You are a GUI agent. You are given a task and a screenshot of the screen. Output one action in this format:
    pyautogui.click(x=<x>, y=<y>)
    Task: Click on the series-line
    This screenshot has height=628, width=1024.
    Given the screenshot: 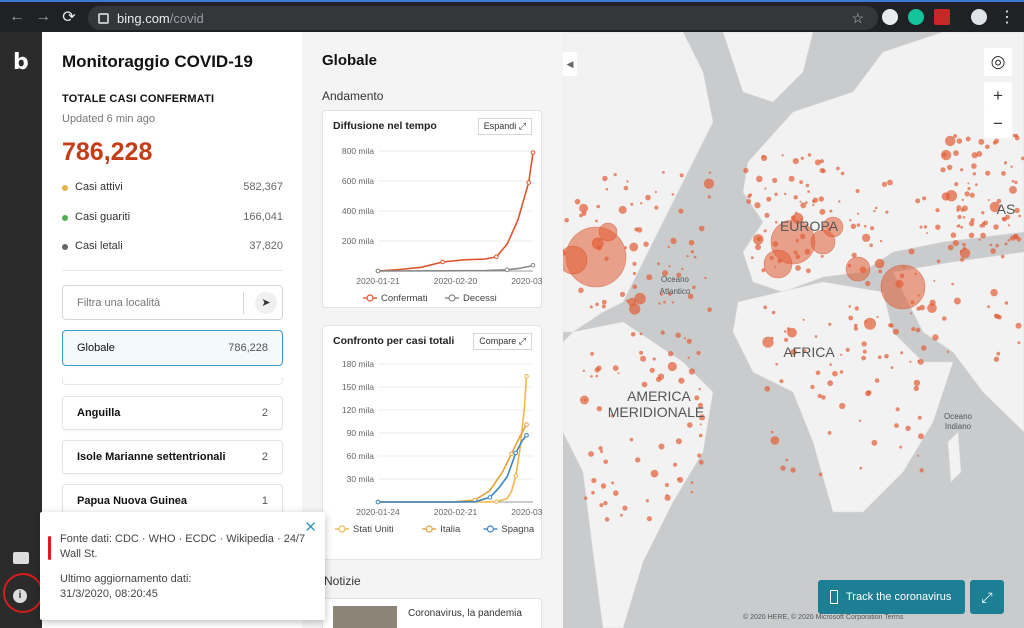 What is the action you would take?
    pyautogui.click(x=453, y=468)
    